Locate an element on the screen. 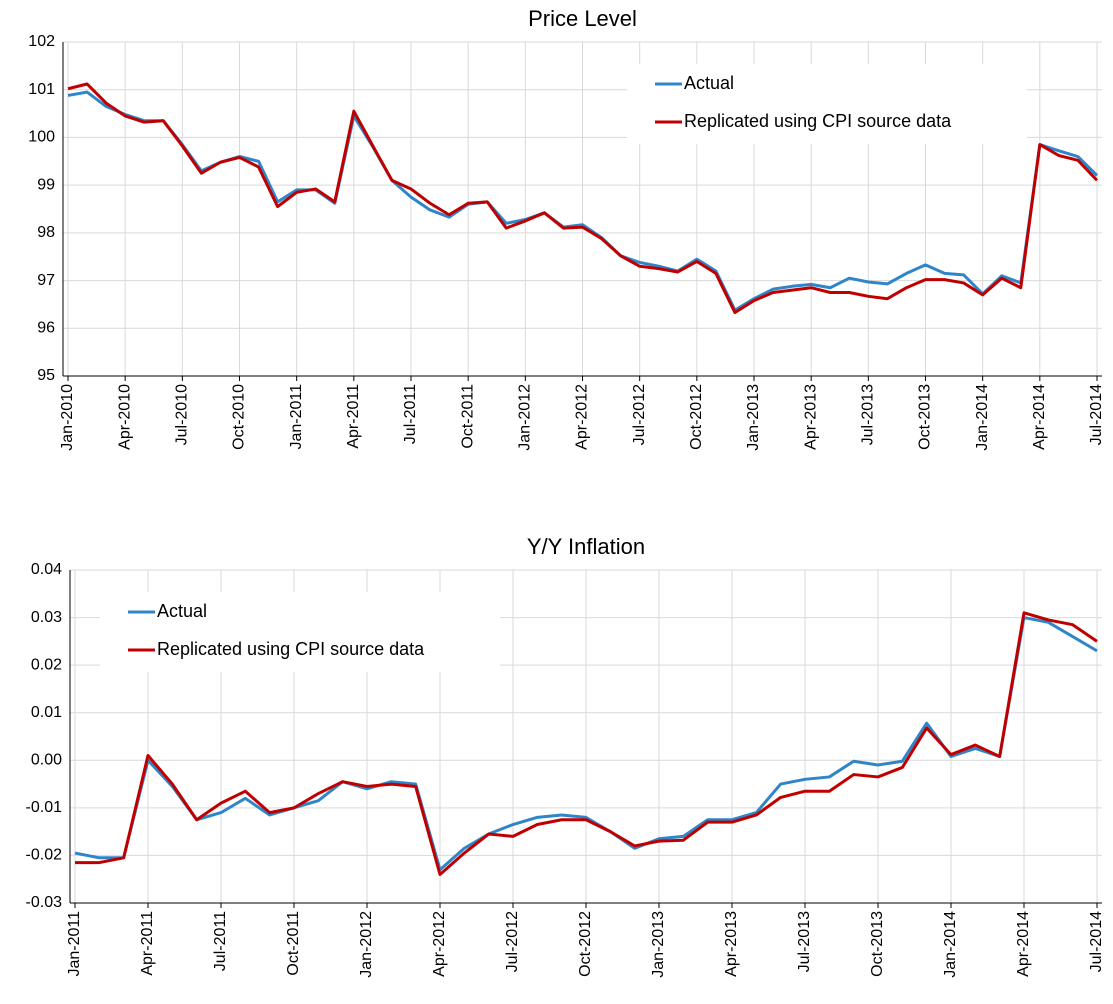 The width and height of the screenshot is (1113, 1004). x-tick-label: Jan-2010 is located at coordinates (67, 417).